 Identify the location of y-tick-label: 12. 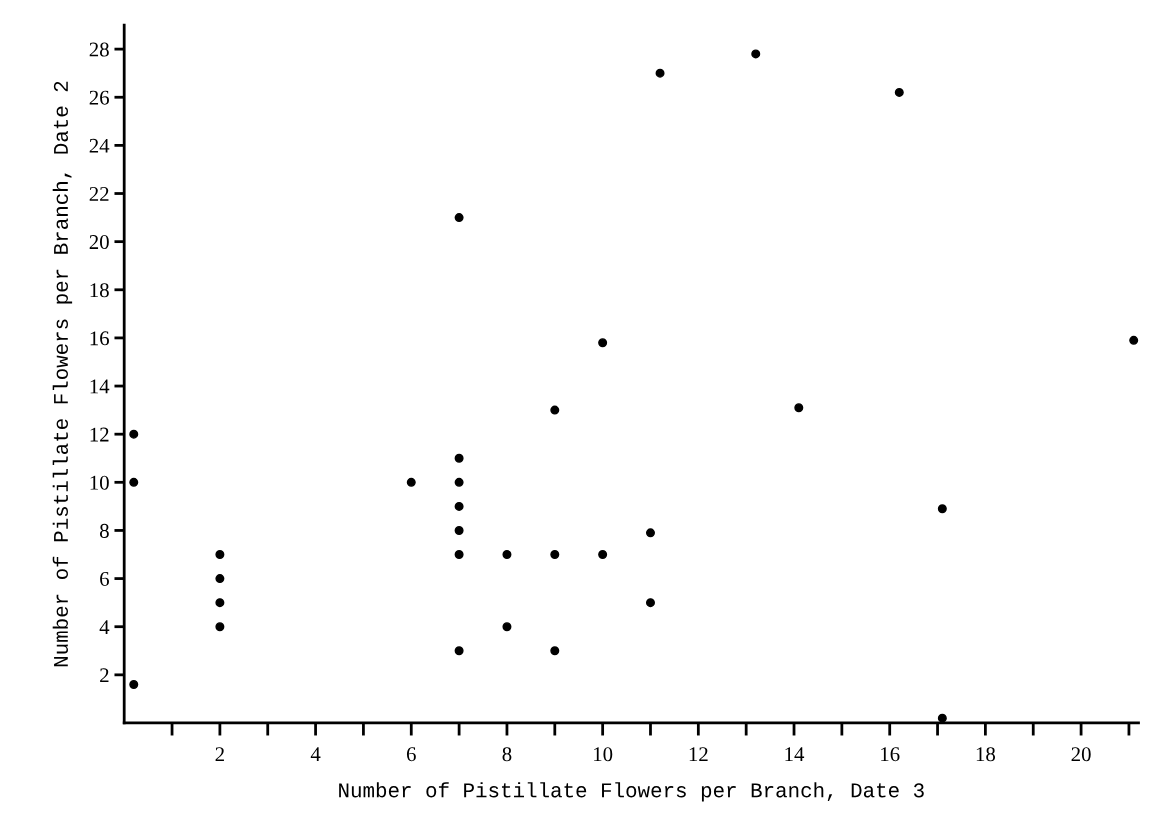
(99, 434).